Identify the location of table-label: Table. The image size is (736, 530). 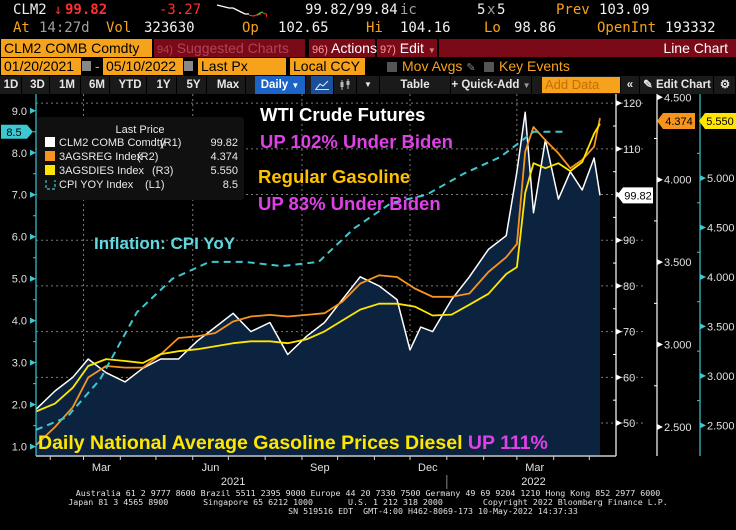
(415, 85).